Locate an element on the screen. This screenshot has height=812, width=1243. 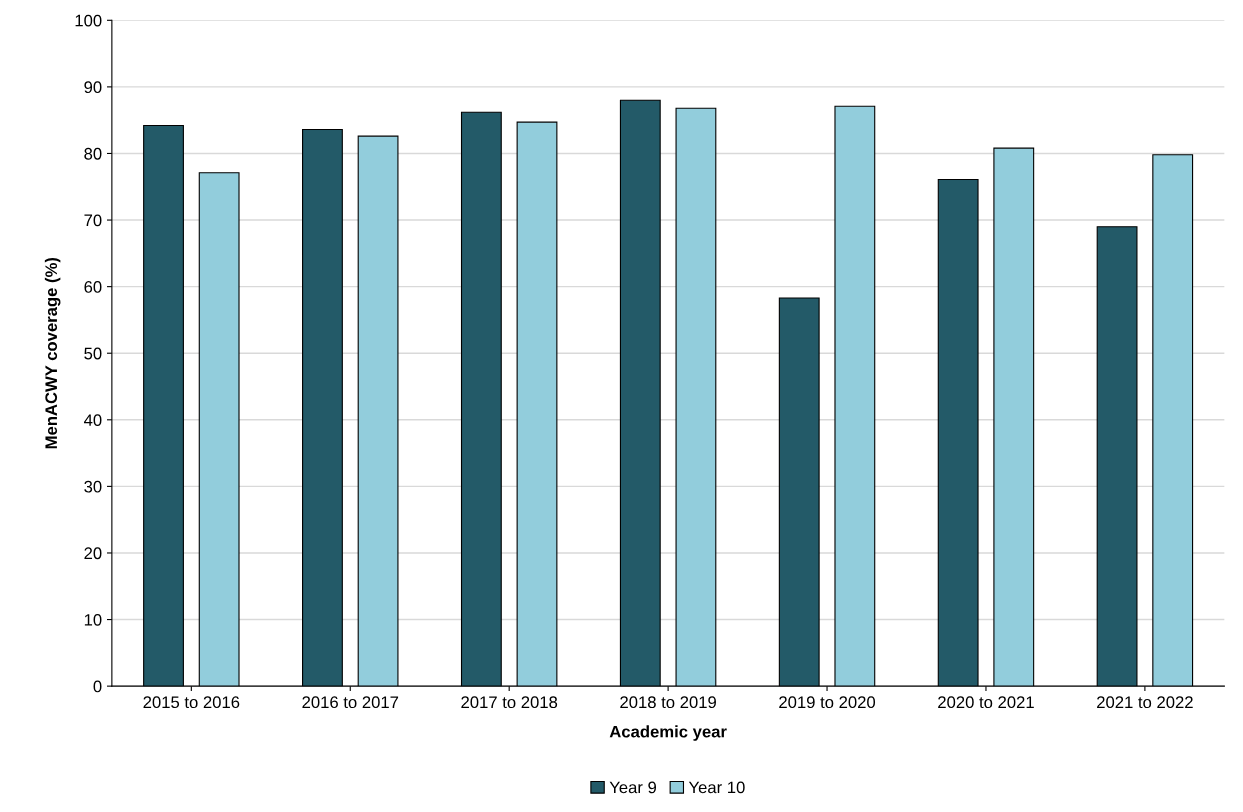
x-axis-title: Academic year is located at coordinates (668, 733).